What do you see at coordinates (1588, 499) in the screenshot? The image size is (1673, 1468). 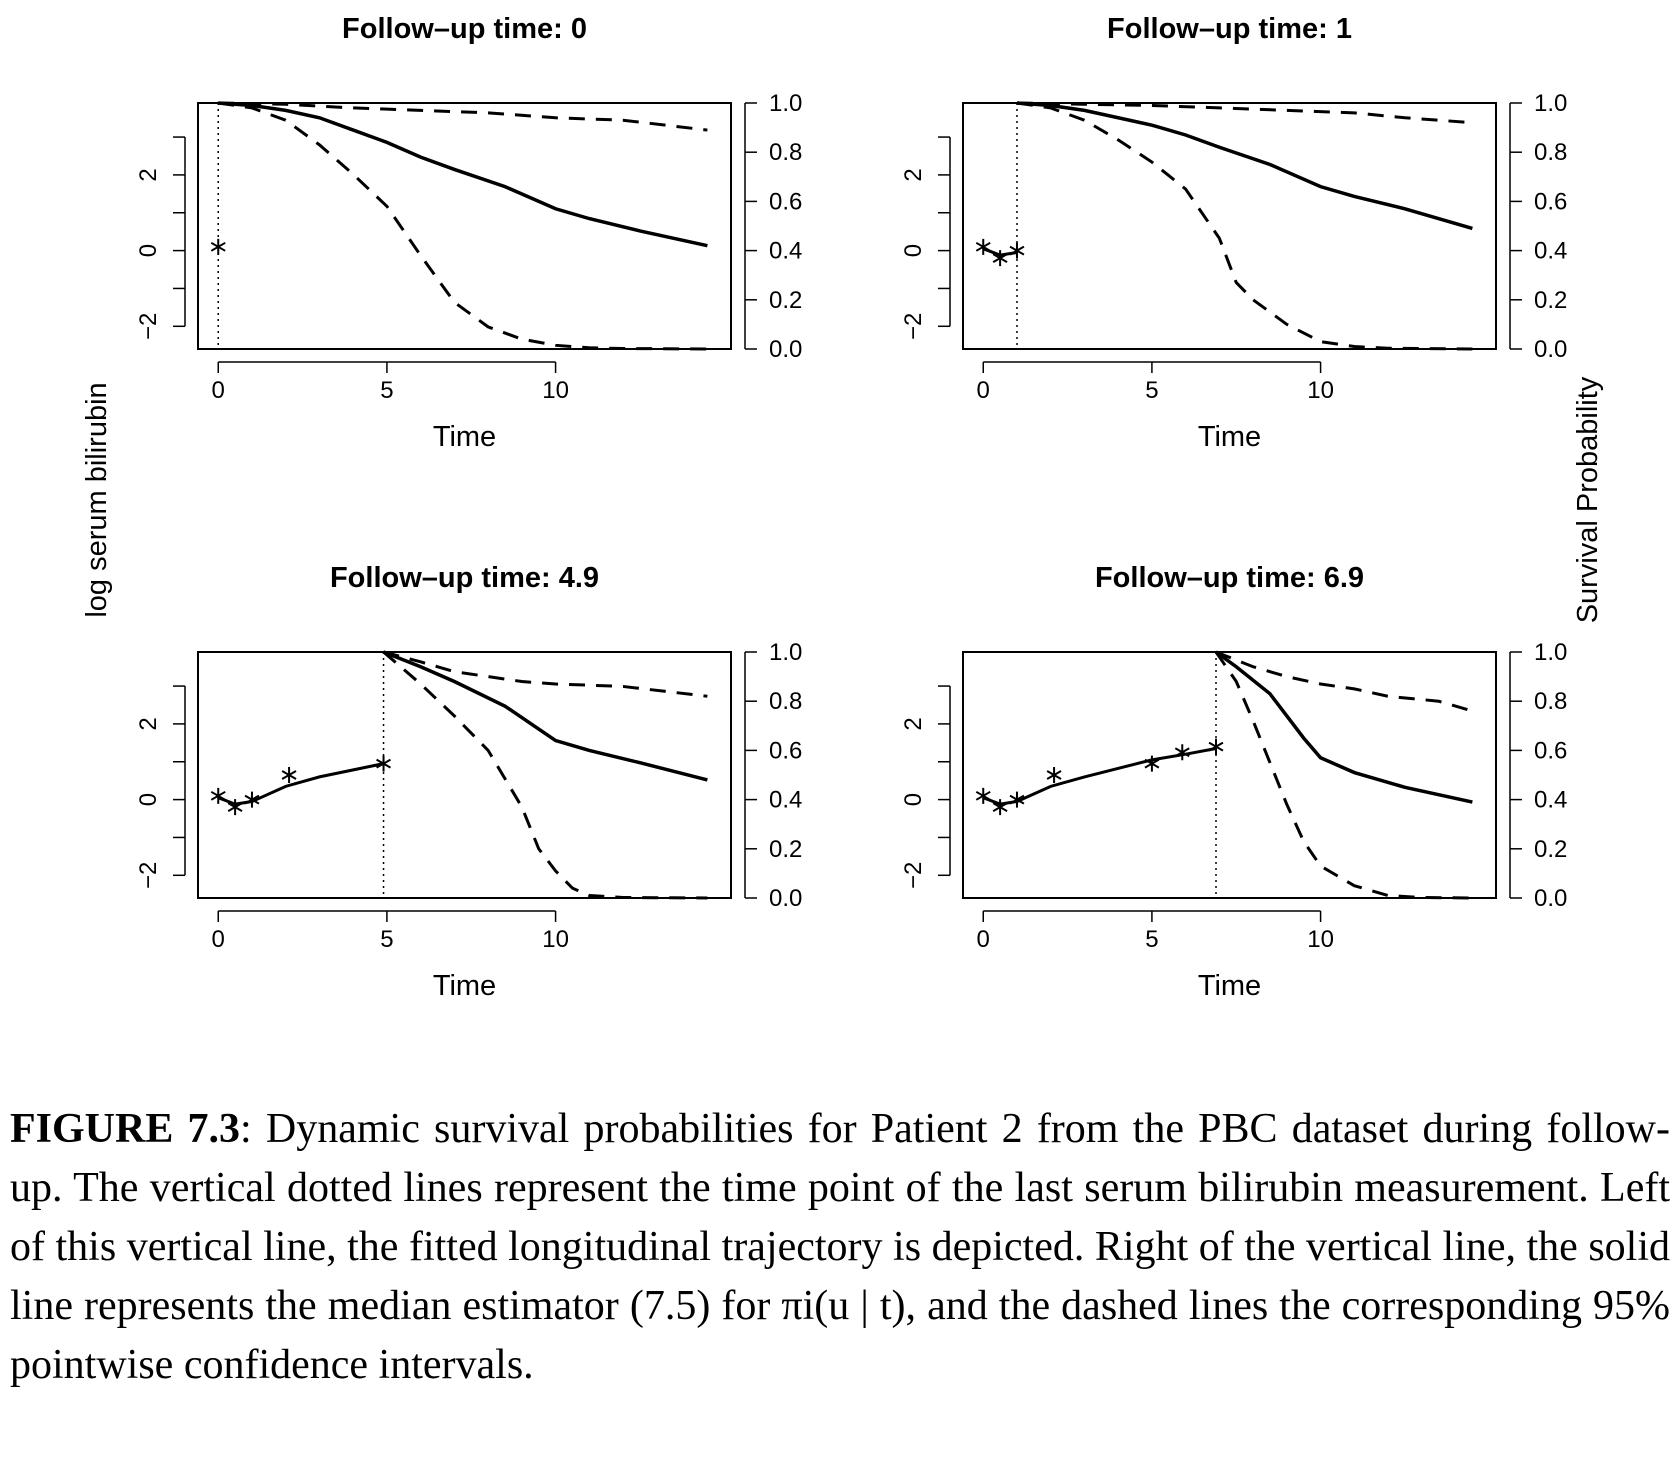 I see `y-right-axis-label: Survival Probability` at bounding box center [1588, 499].